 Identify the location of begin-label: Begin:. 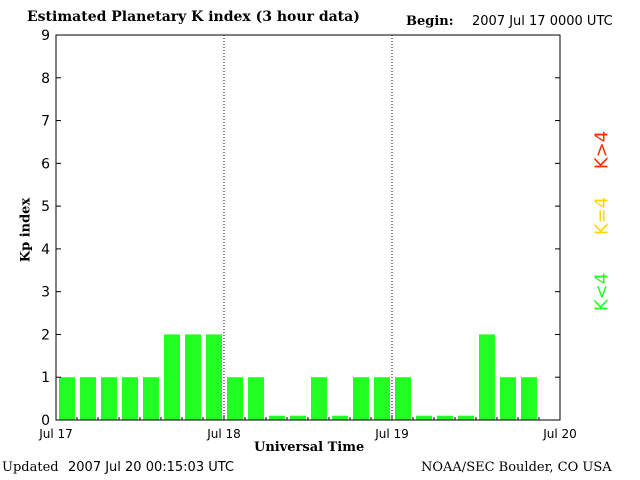
(430, 21).